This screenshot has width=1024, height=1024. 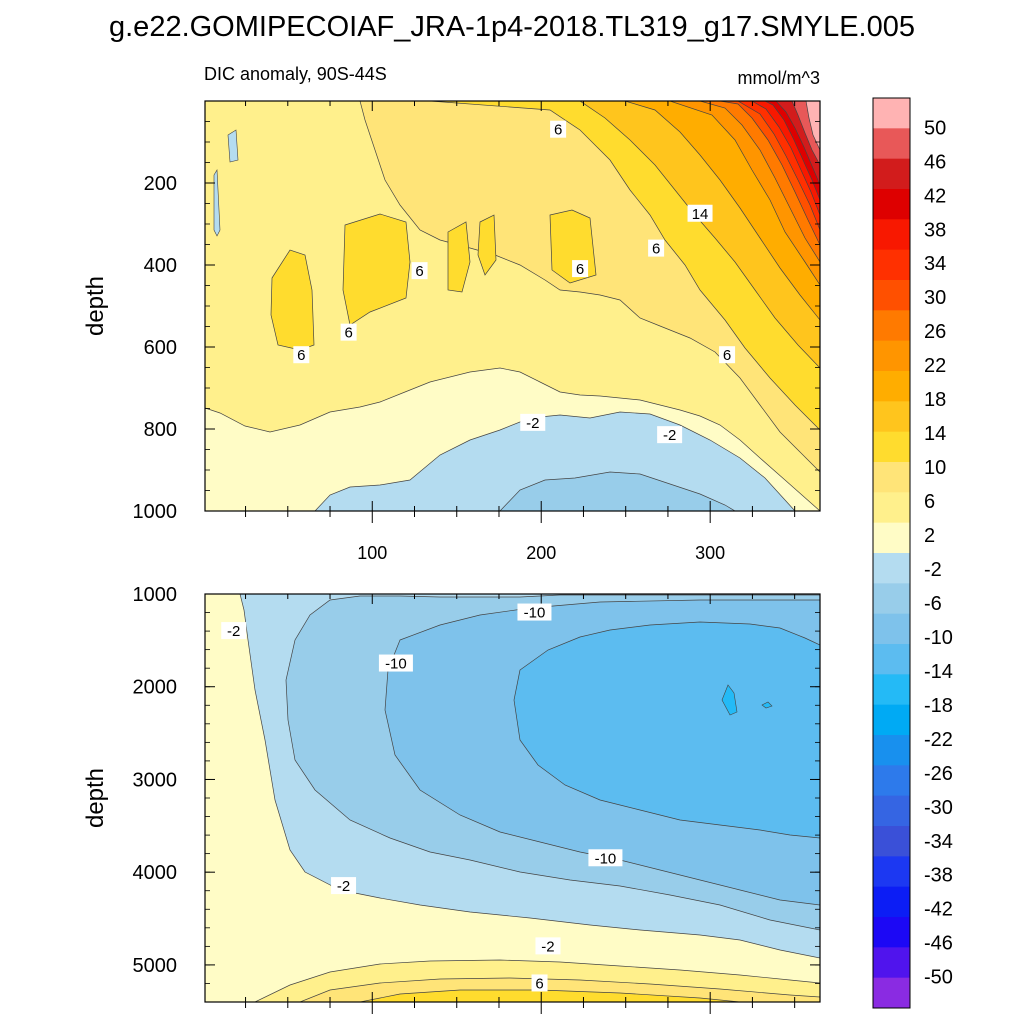 I want to click on lower-band-f, so click(x=729, y=700).